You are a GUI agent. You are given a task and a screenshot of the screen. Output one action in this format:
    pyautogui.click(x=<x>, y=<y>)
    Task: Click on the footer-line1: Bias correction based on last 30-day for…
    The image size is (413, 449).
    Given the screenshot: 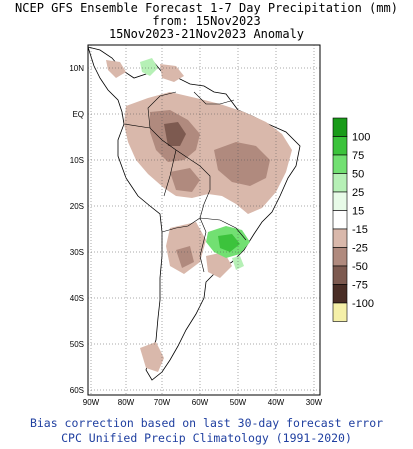 What is the action you would take?
    pyautogui.click(x=206, y=423)
    